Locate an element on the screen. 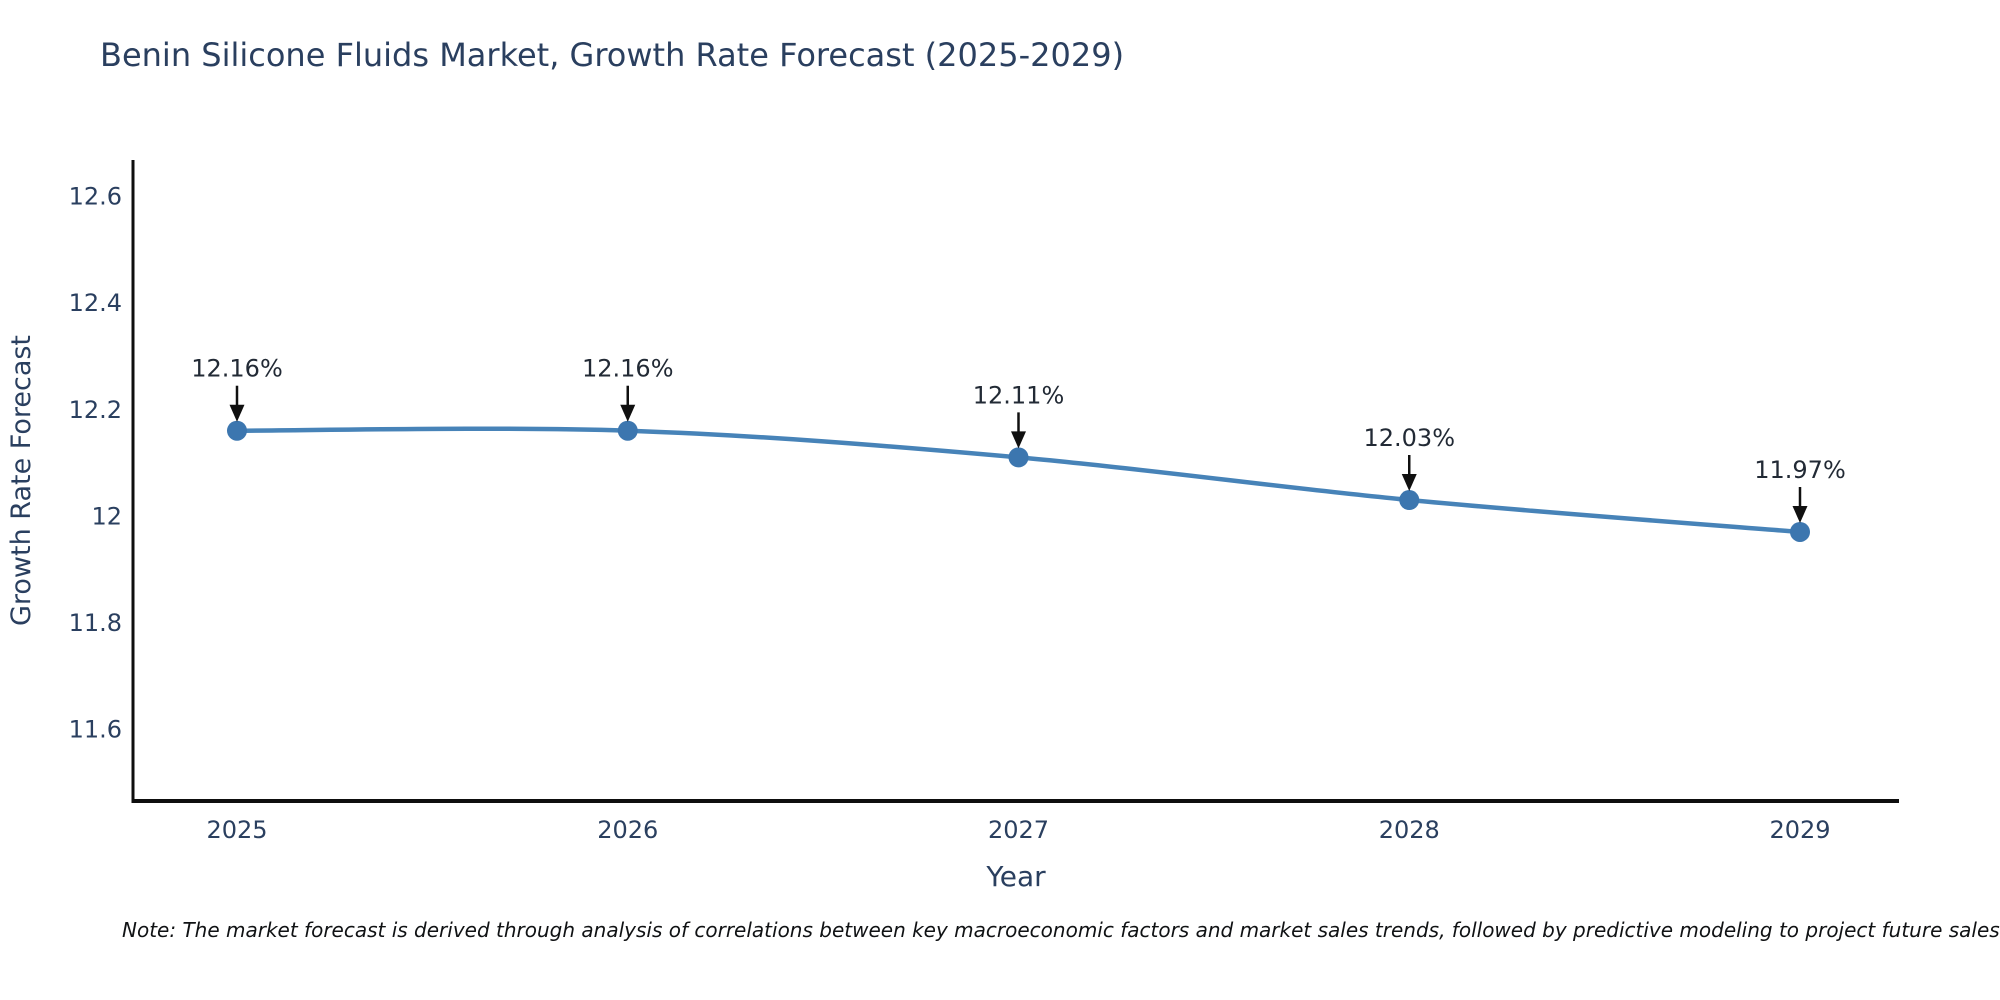 This screenshot has height=1000, width=2000. x-tick-label: 2025 is located at coordinates (236, 830).